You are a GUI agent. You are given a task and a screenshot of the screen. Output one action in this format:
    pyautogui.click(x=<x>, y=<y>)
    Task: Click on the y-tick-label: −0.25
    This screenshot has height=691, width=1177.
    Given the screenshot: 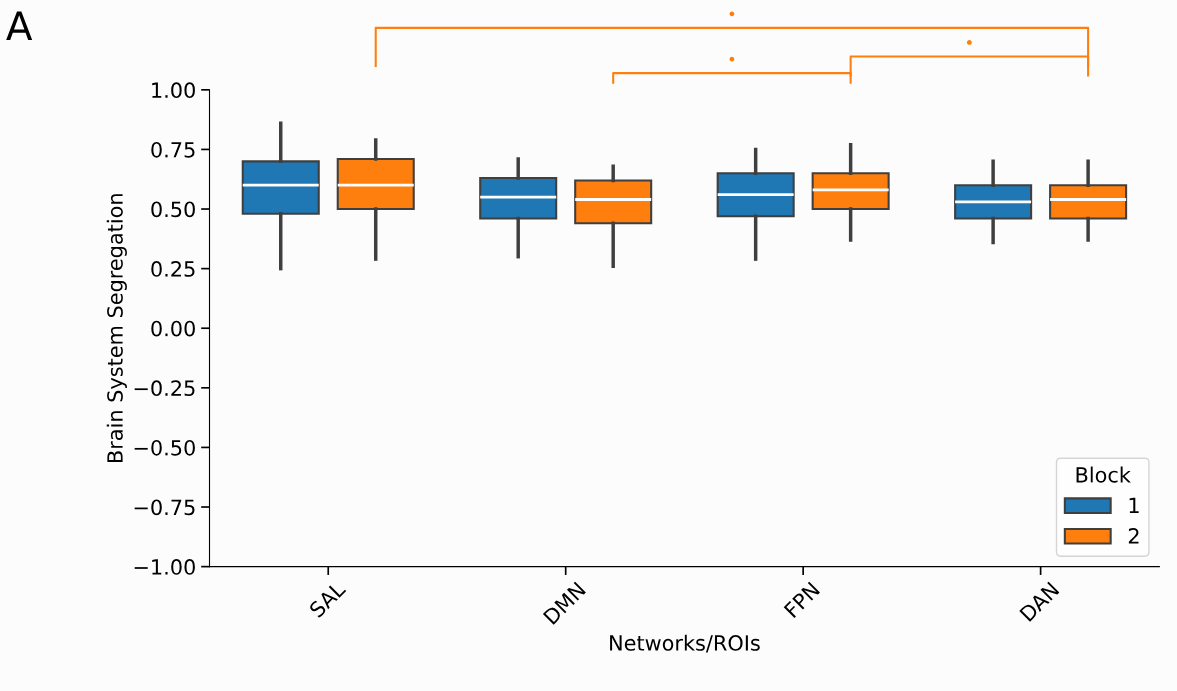 What is the action you would take?
    pyautogui.click(x=164, y=388)
    